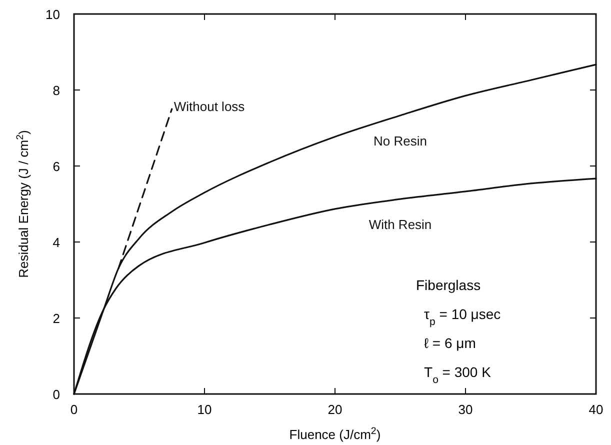  Describe the element at coordinates (56, 166) in the screenshot. I see `y-tick-label: 6` at that location.